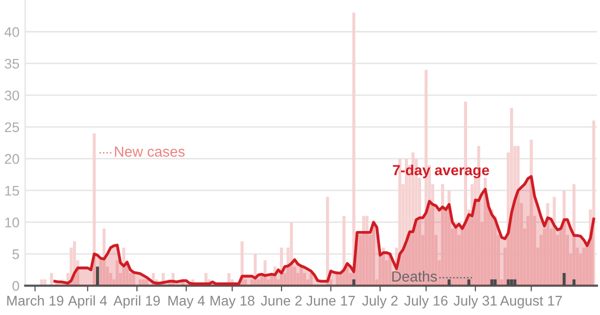 Image resolution: width=600 pixels, height=315 pixels. What do you see at coordinates (186, 302) in the screenshot?
I see `x-tick-label: May 4` at bounding box center [186, 302].